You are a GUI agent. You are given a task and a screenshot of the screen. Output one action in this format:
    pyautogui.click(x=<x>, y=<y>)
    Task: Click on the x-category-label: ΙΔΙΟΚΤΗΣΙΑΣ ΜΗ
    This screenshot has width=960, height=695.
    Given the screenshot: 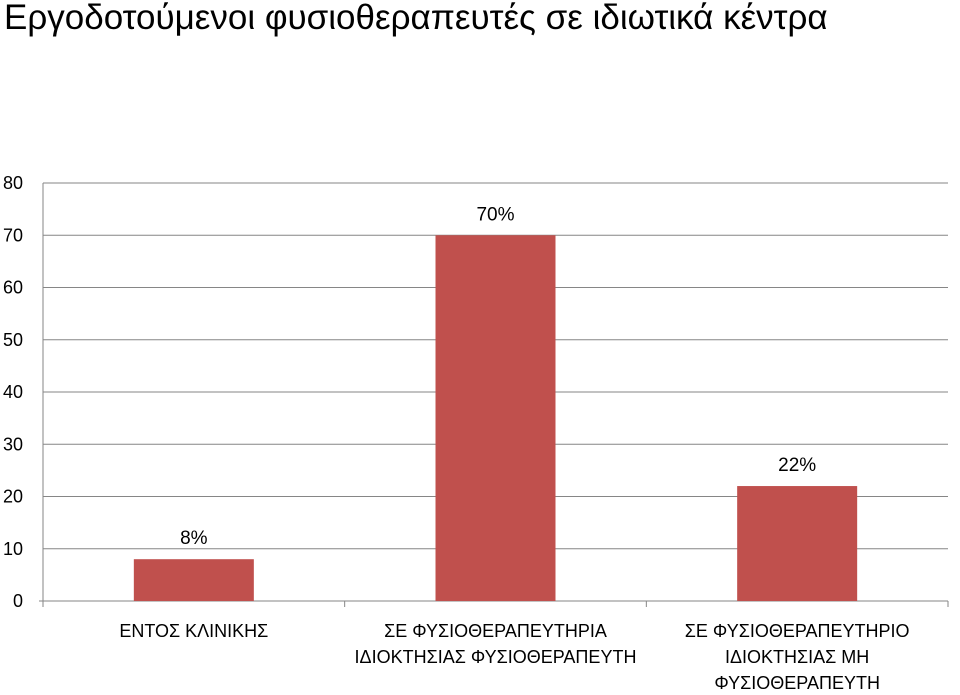 What is the action you would take?
    pyautogui.click(x=797, y=657)
    